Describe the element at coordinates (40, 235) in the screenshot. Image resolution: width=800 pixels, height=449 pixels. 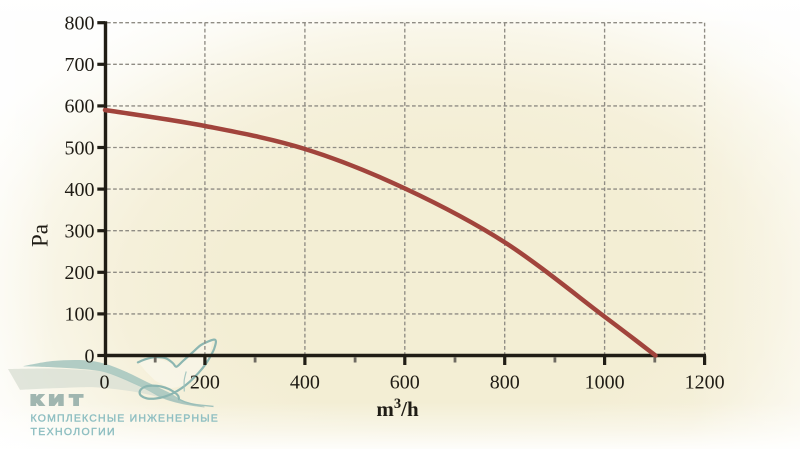
I see `svg-text: Pa` at that location.